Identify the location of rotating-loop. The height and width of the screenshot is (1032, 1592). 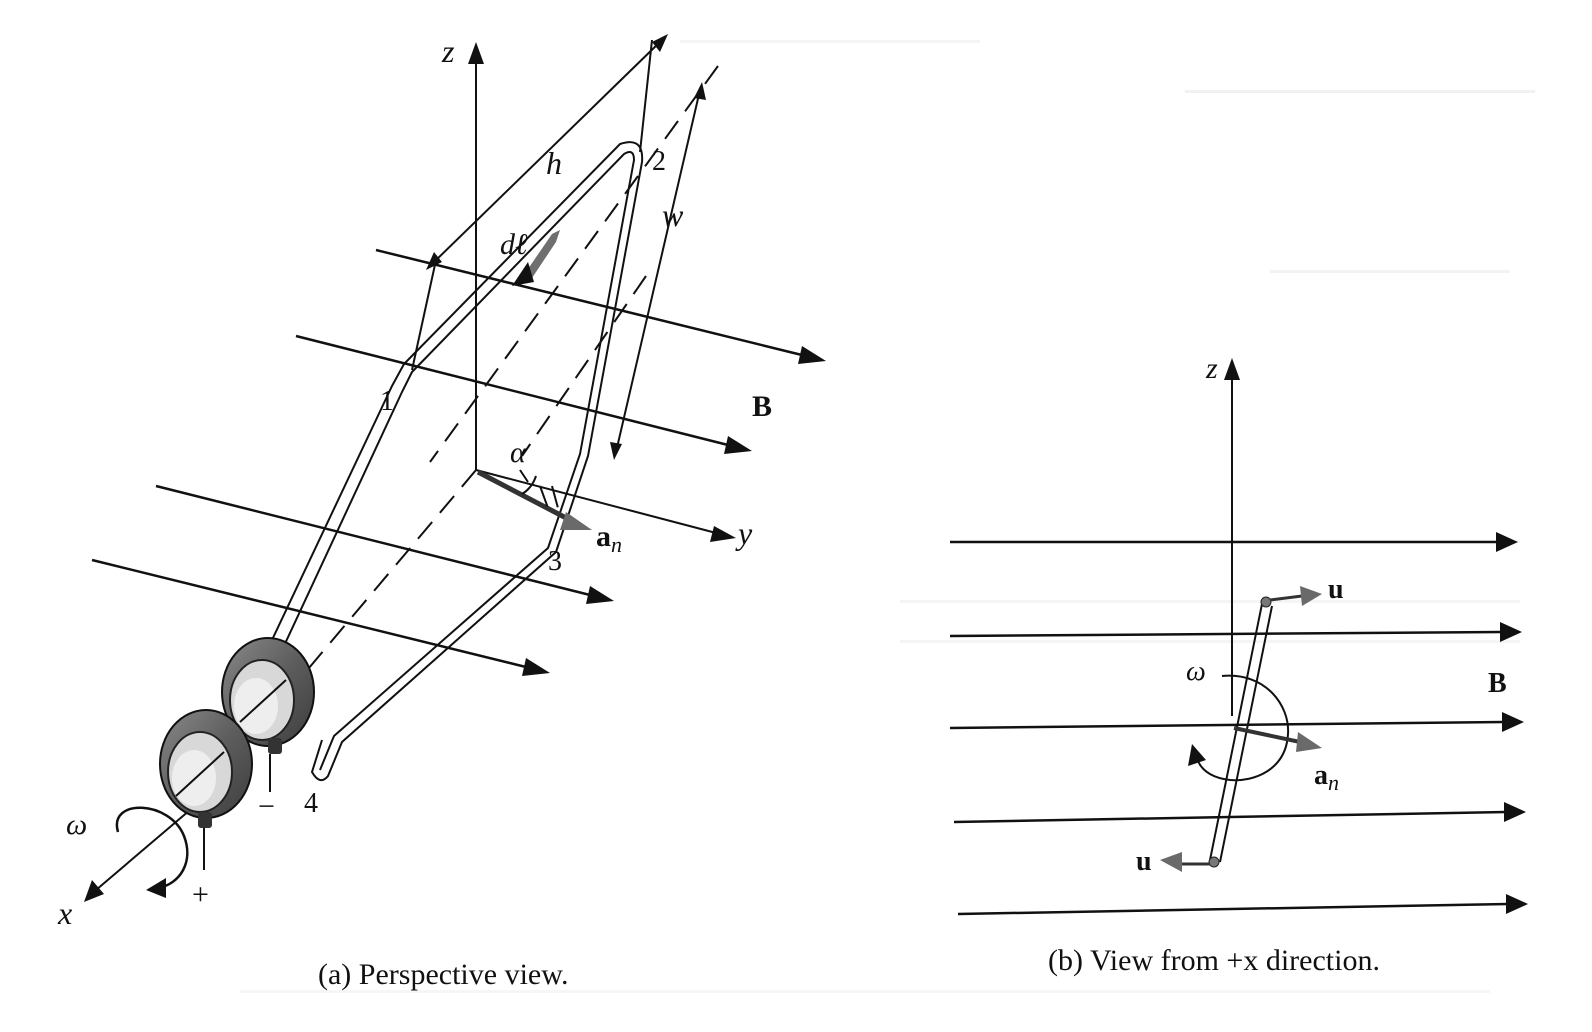
(457, 461).